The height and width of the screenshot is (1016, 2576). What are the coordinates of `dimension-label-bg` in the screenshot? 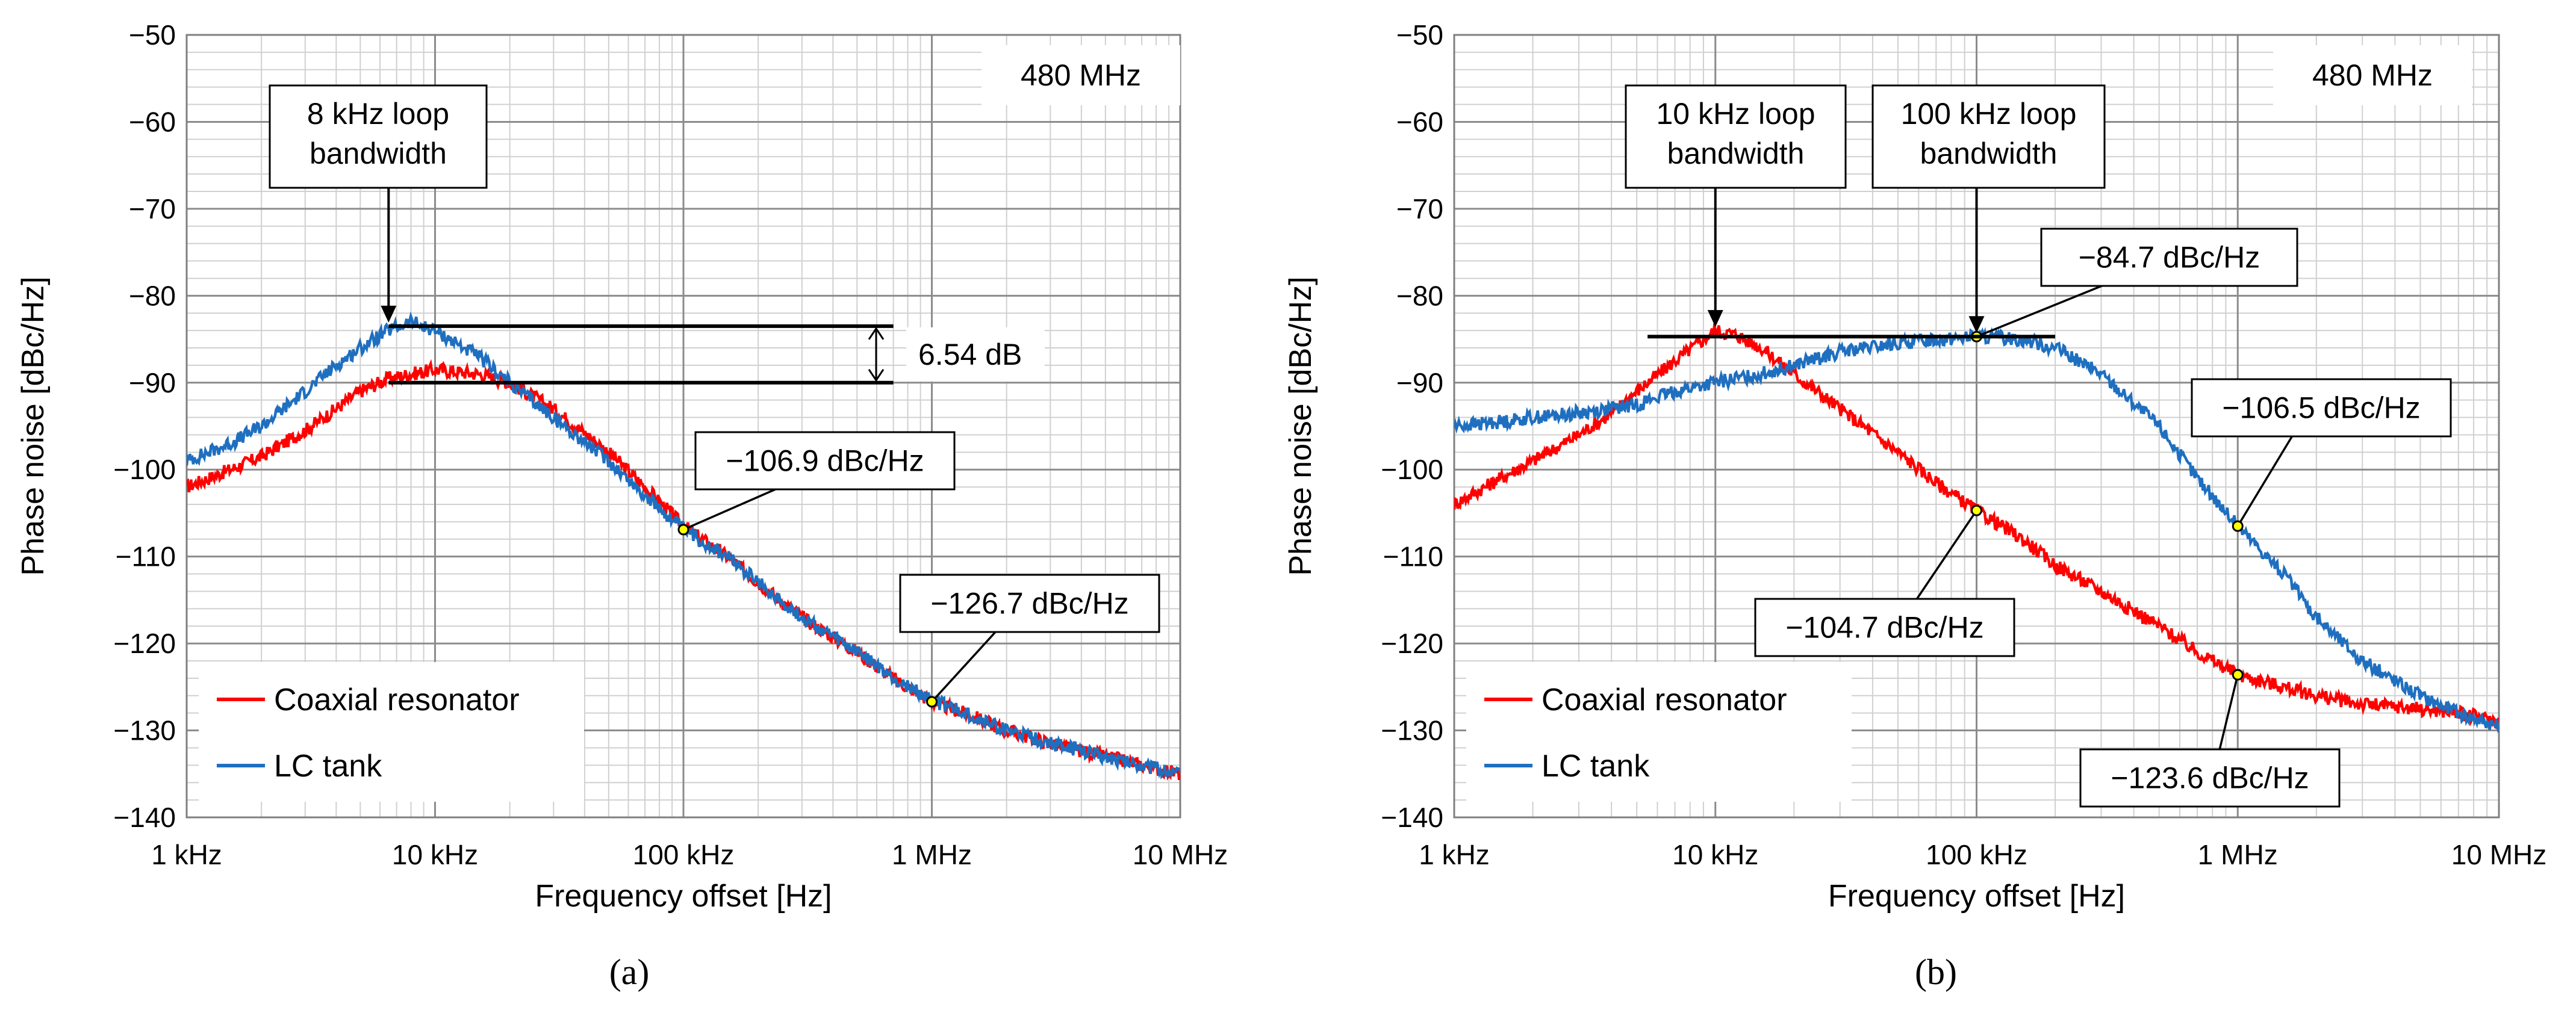 It's located at (976, 354).